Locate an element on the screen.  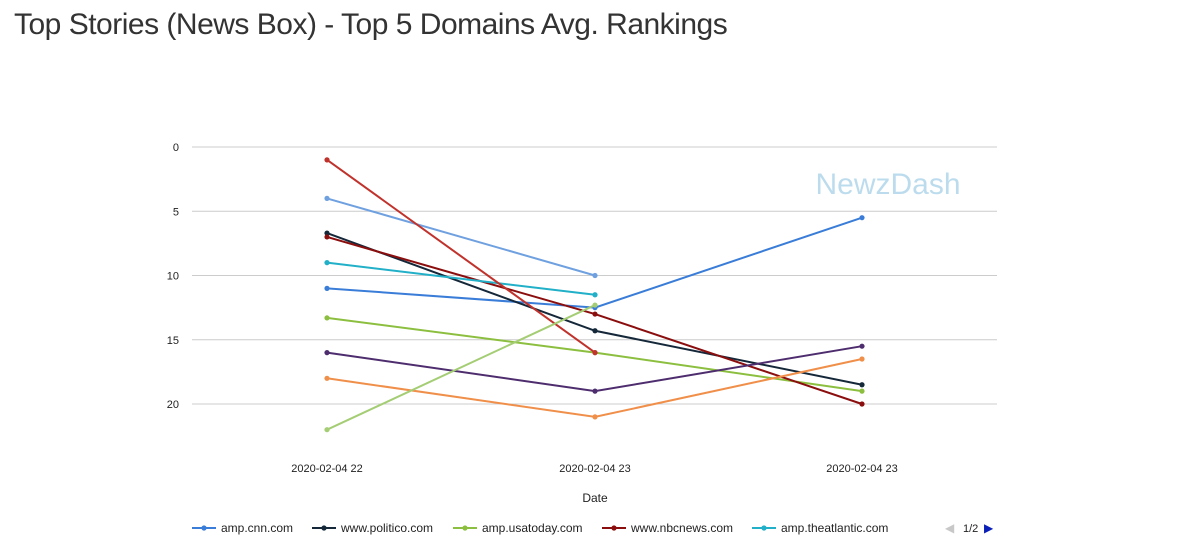
x-tick-label: 2020-02-04 22 is located at coordinates (327, 469).